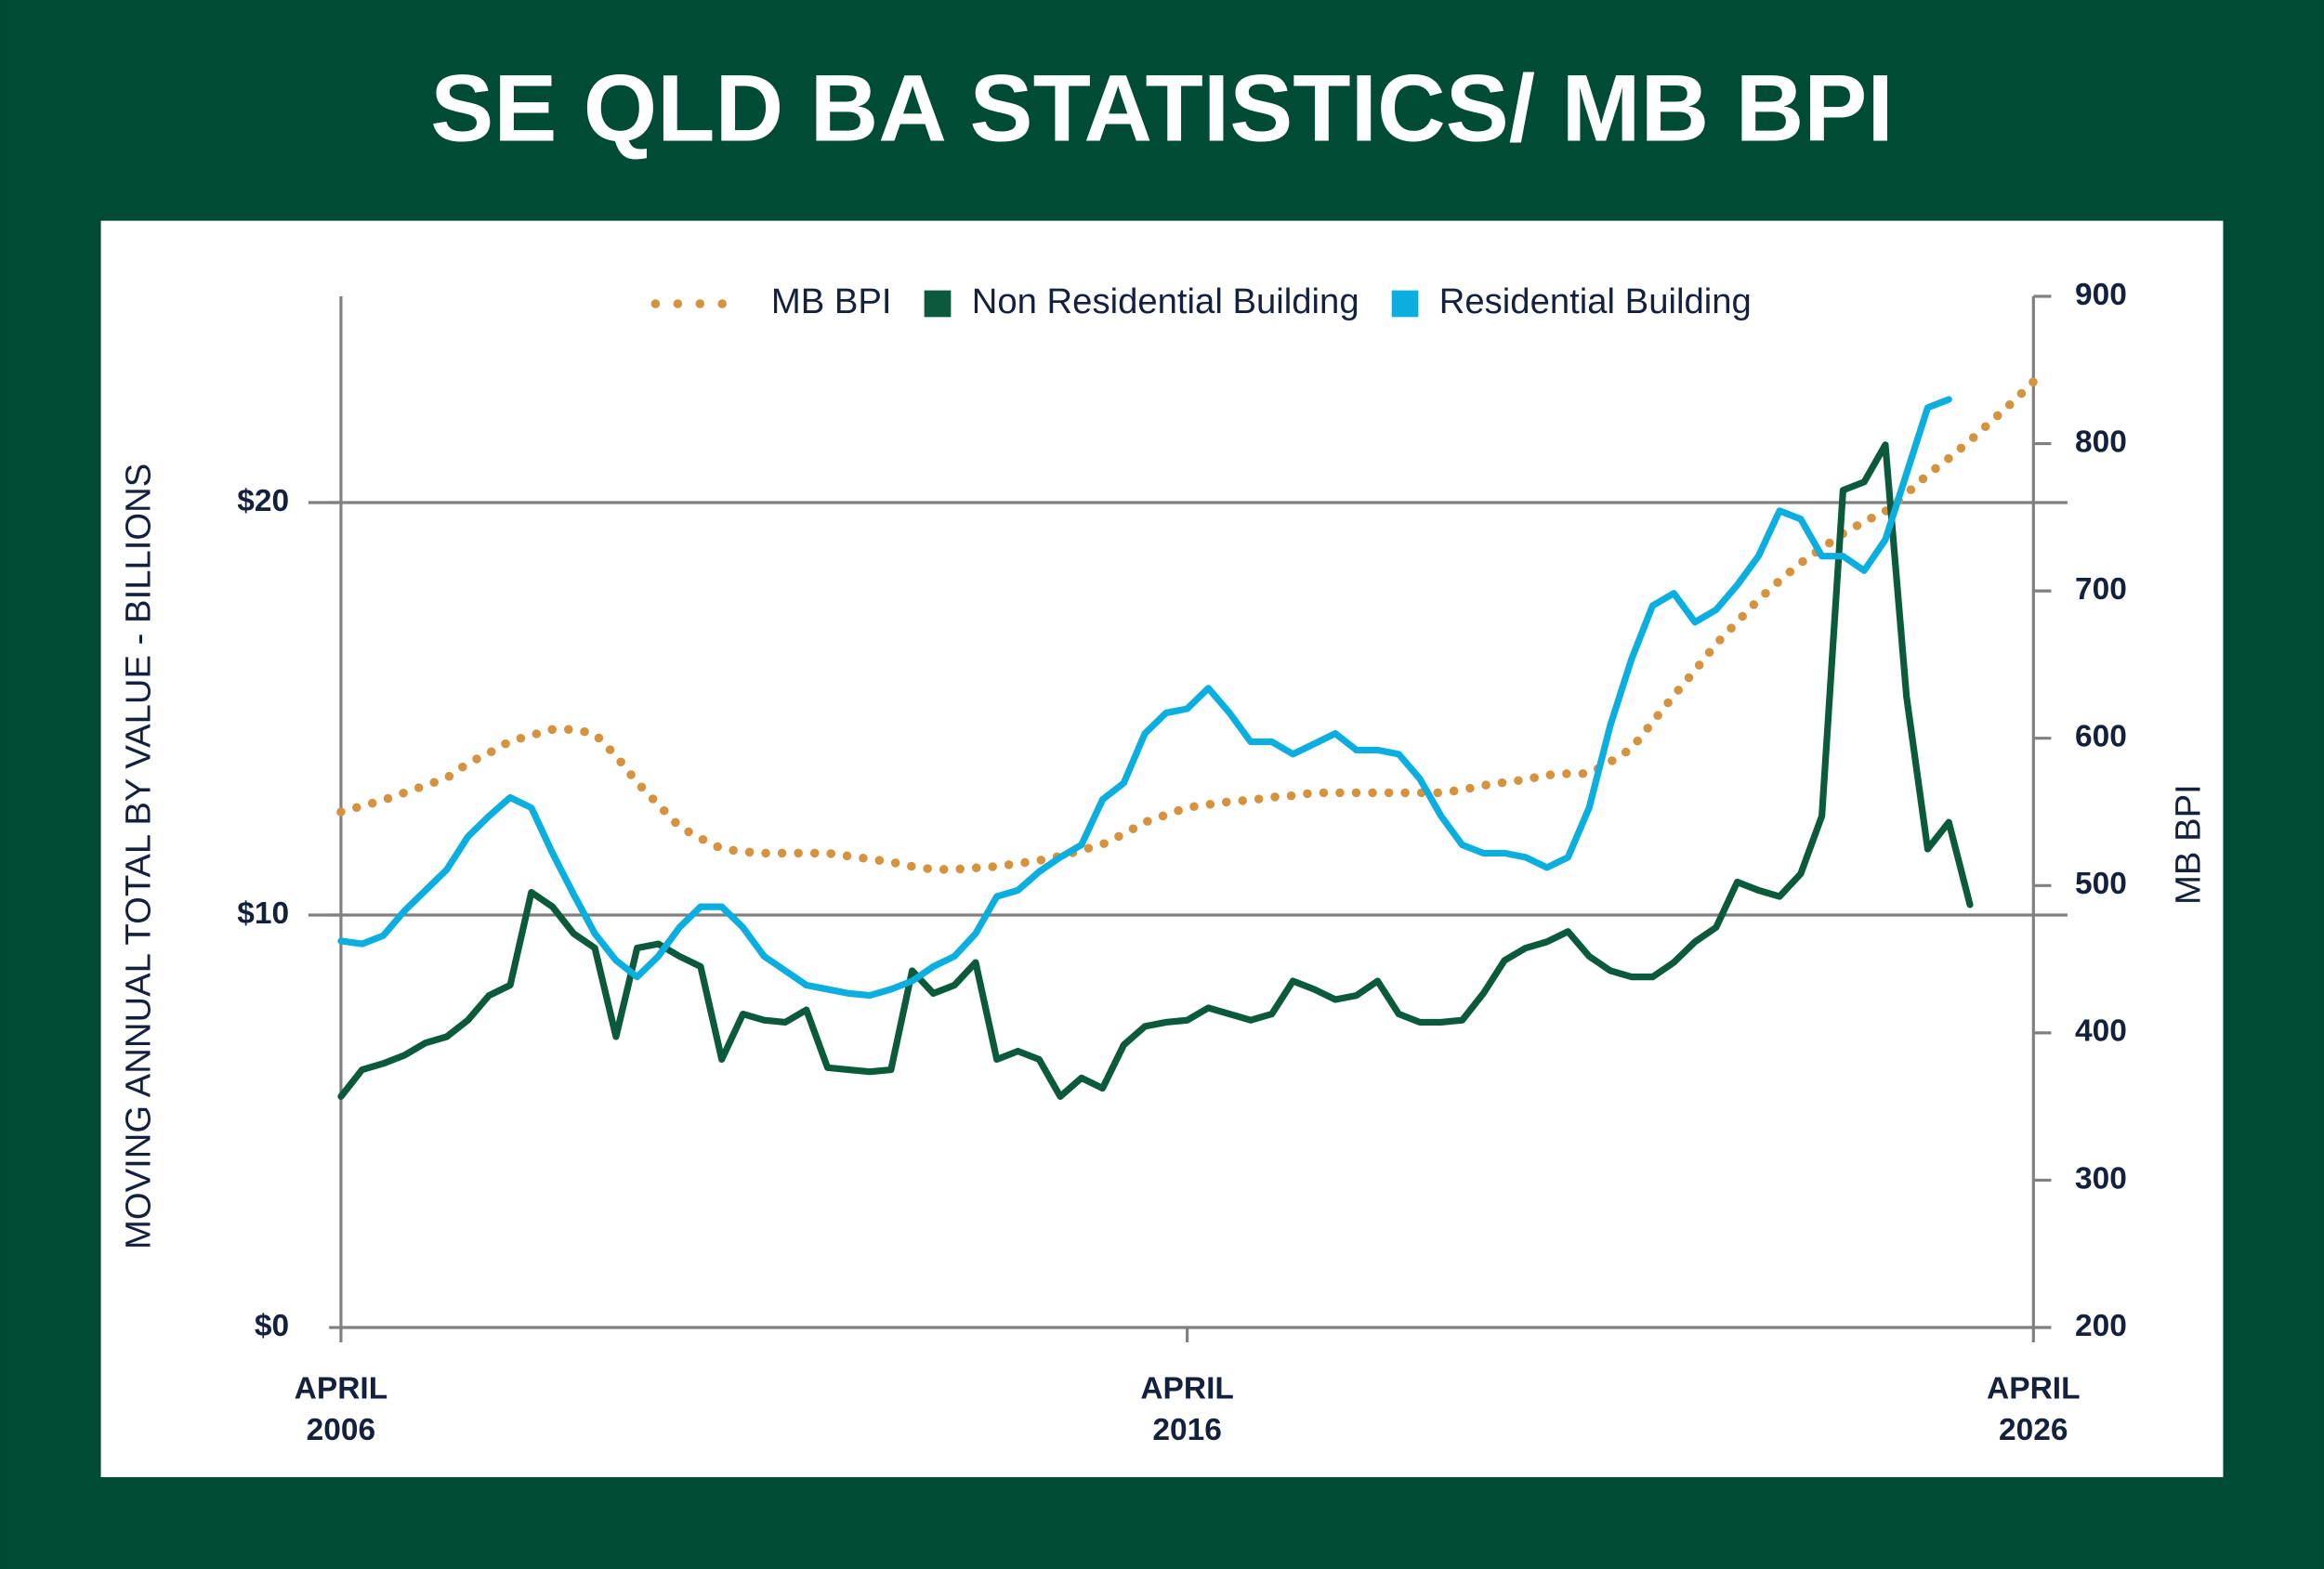 The image size is (2324, 1569). I want to click on y2-tick-label: 900, so click(2101, 295).